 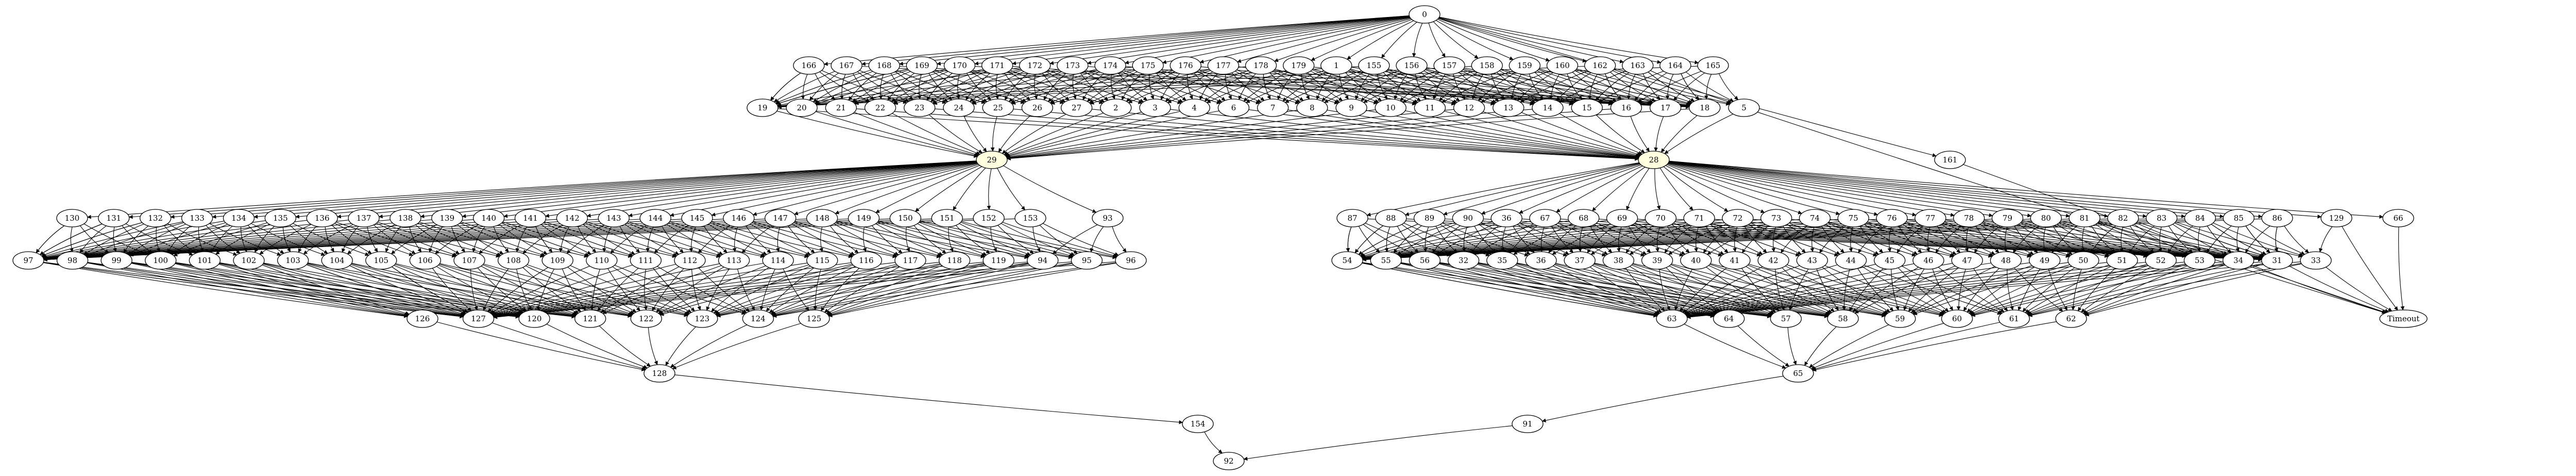 I want to click on graph-node: 161, so click(x=1950, y=160).